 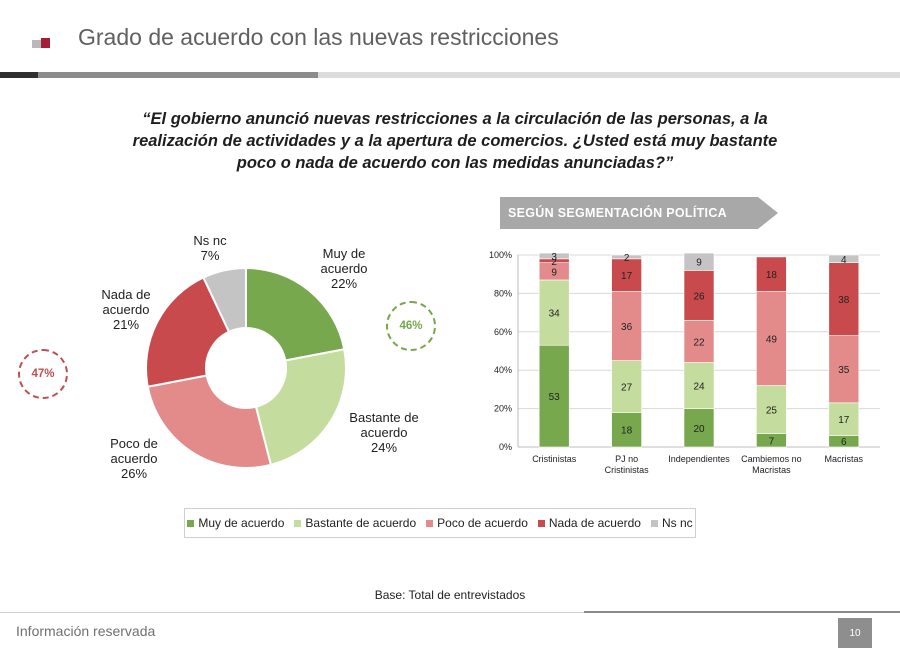 What do you see at coordinates (411, 326) in the screenshot?
I see `agree-total-badge: 46%` at bounding box center [411, 326].